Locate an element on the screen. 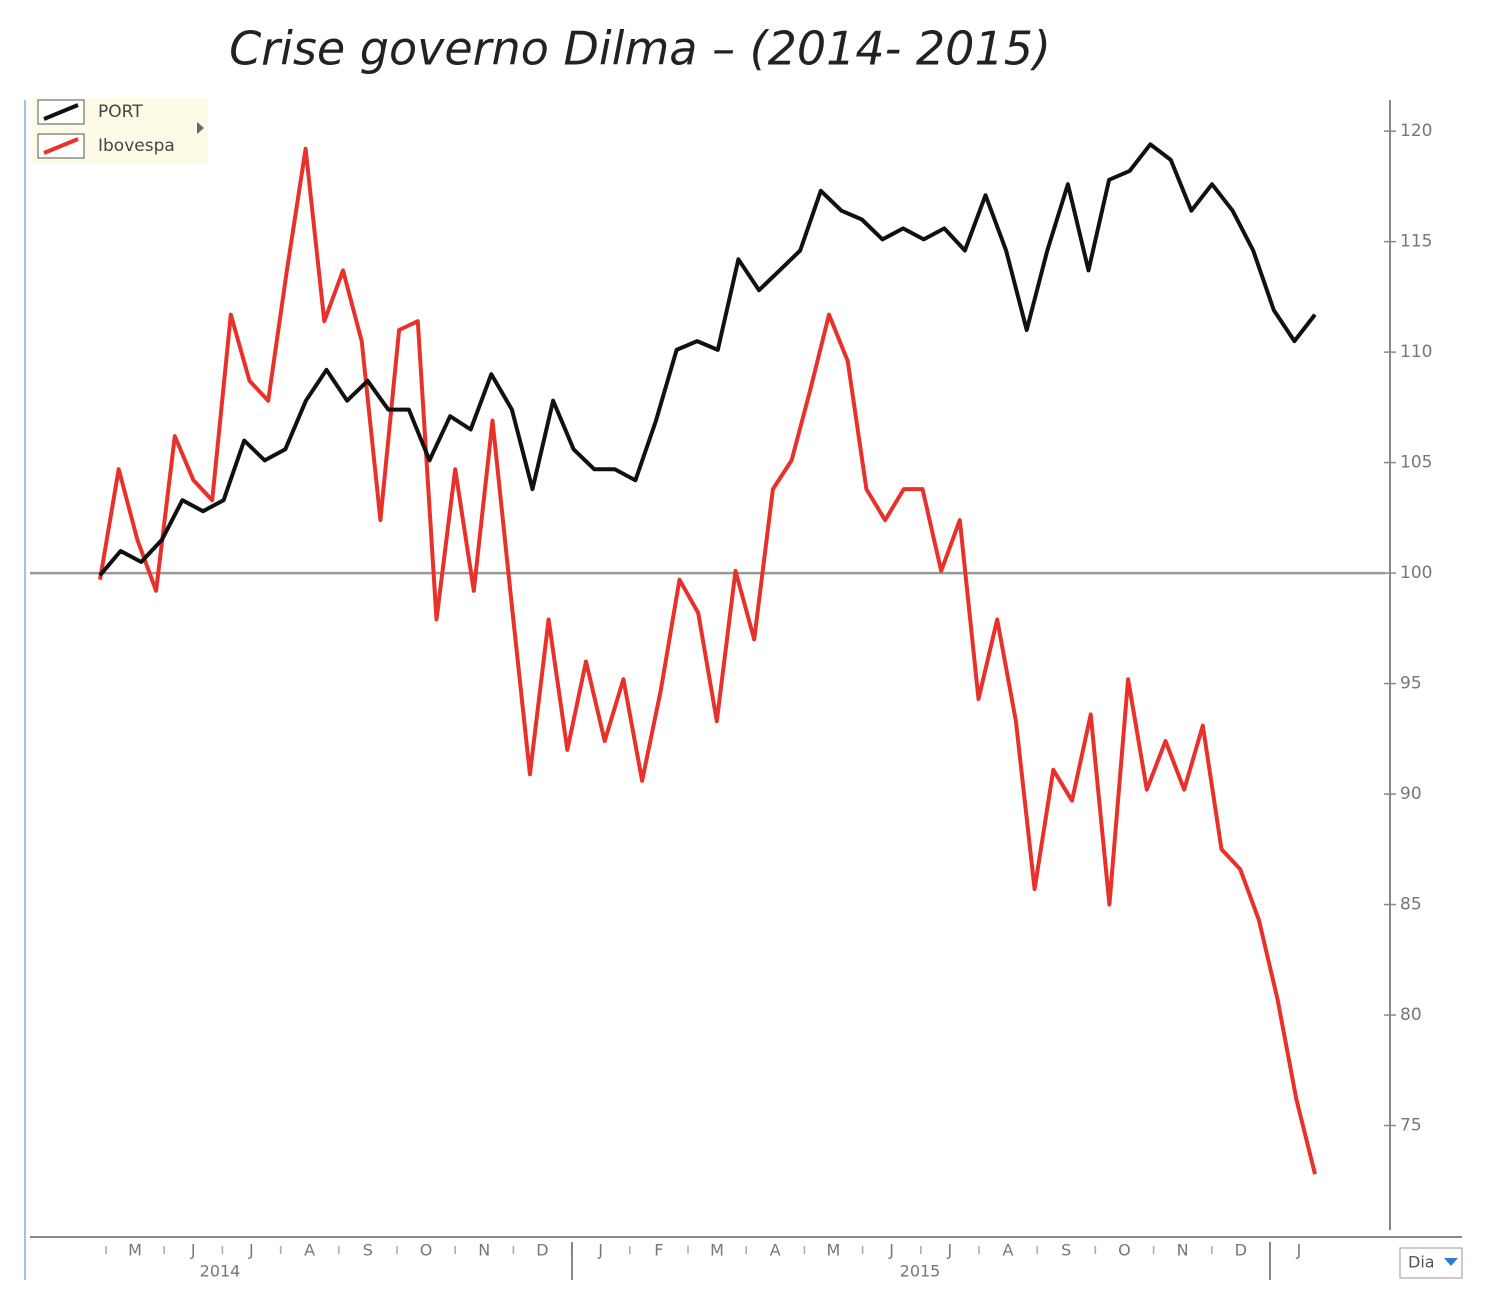 The image size is (1500, 1314). y-tick-label: 110 is located at coordinates (1416, 352).